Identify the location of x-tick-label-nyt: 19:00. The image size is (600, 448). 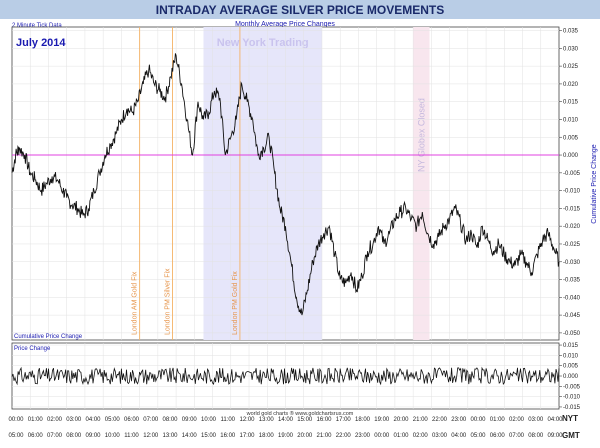
(382, 420).